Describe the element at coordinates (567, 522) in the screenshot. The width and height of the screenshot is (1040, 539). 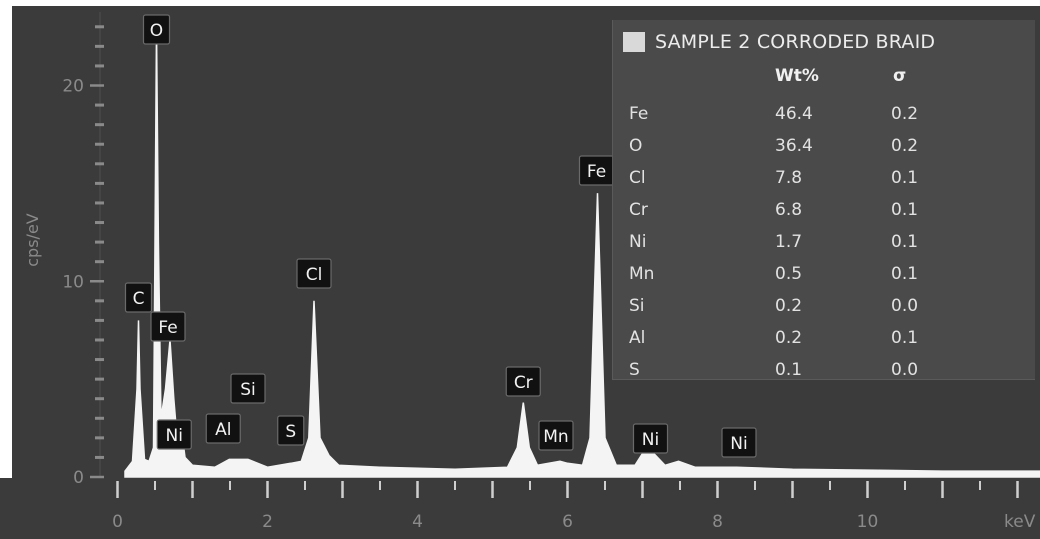
I see `x-tick-label: 6` at that location.